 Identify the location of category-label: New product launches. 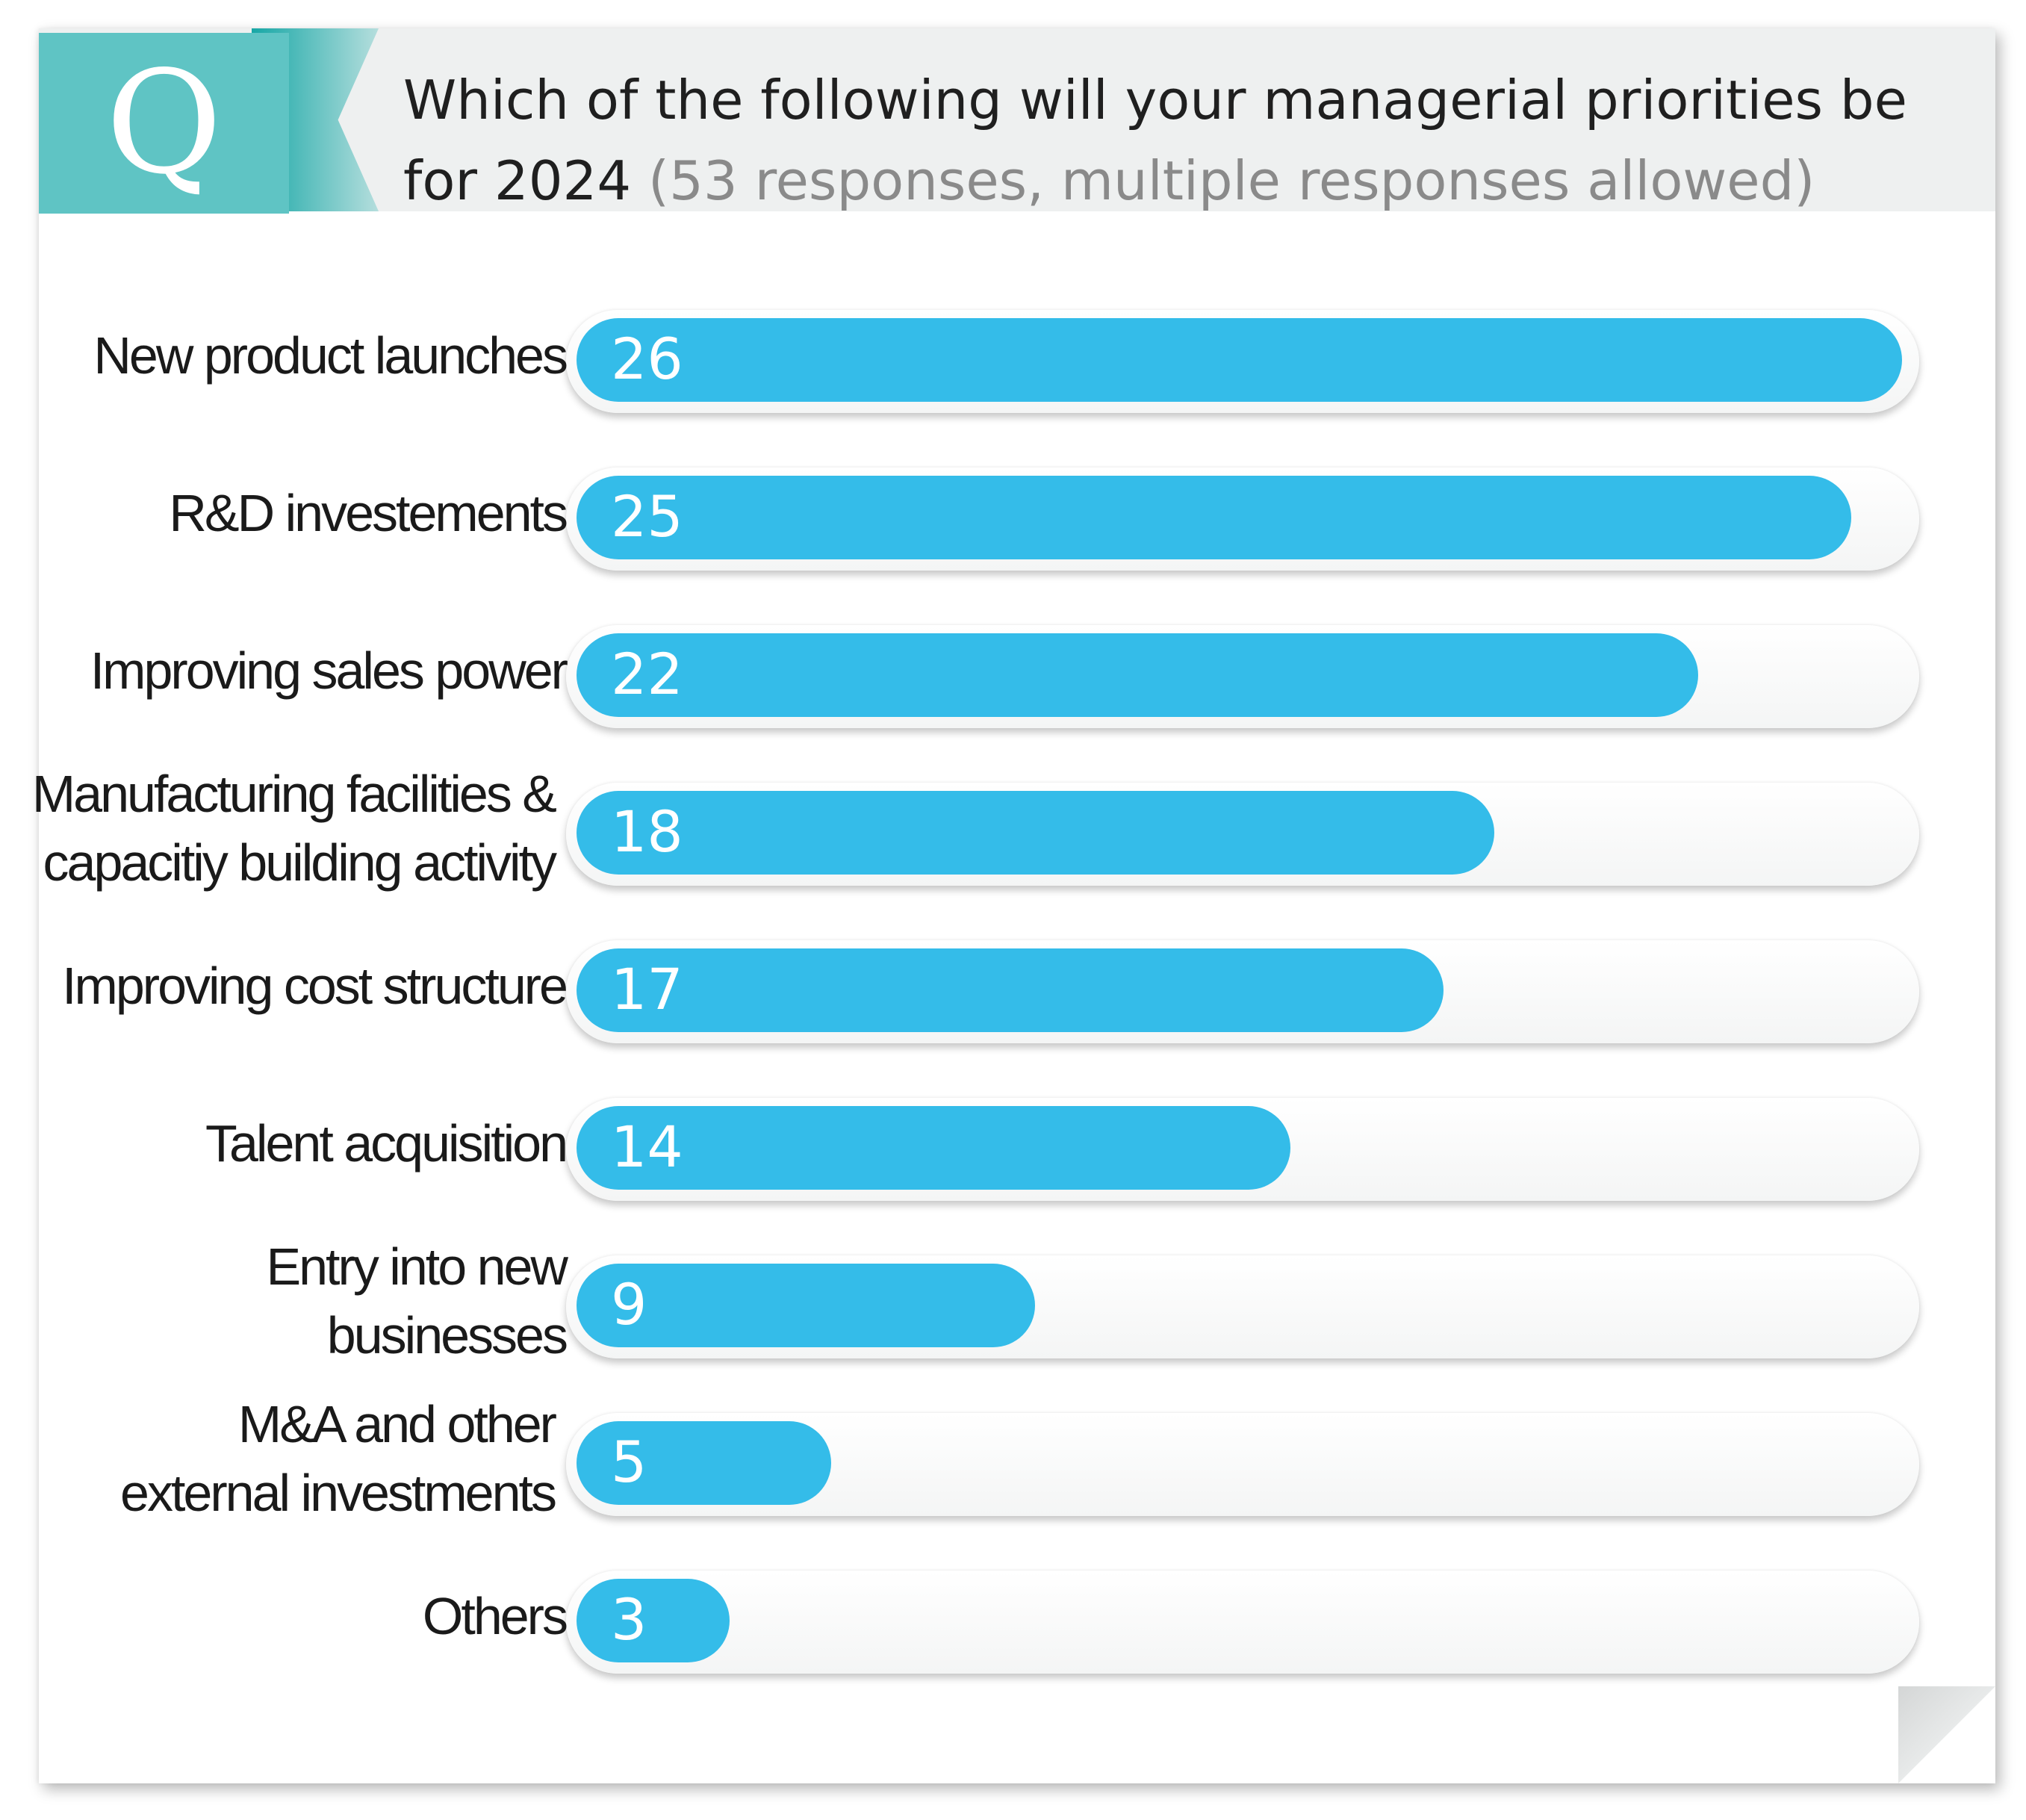
(330, 355).